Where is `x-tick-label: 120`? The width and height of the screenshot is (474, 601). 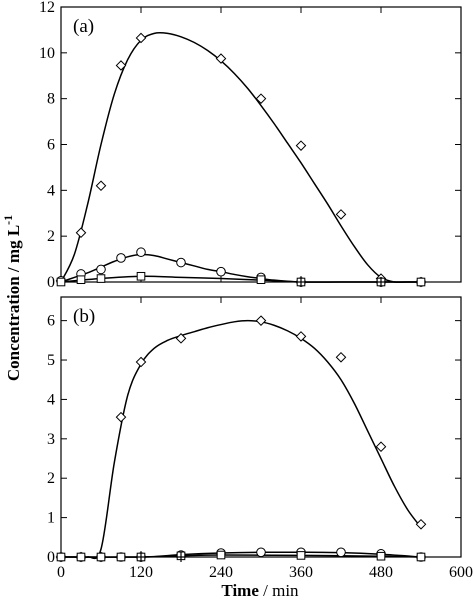 x-tick-label: 120 is located at coordinates (141, 572).